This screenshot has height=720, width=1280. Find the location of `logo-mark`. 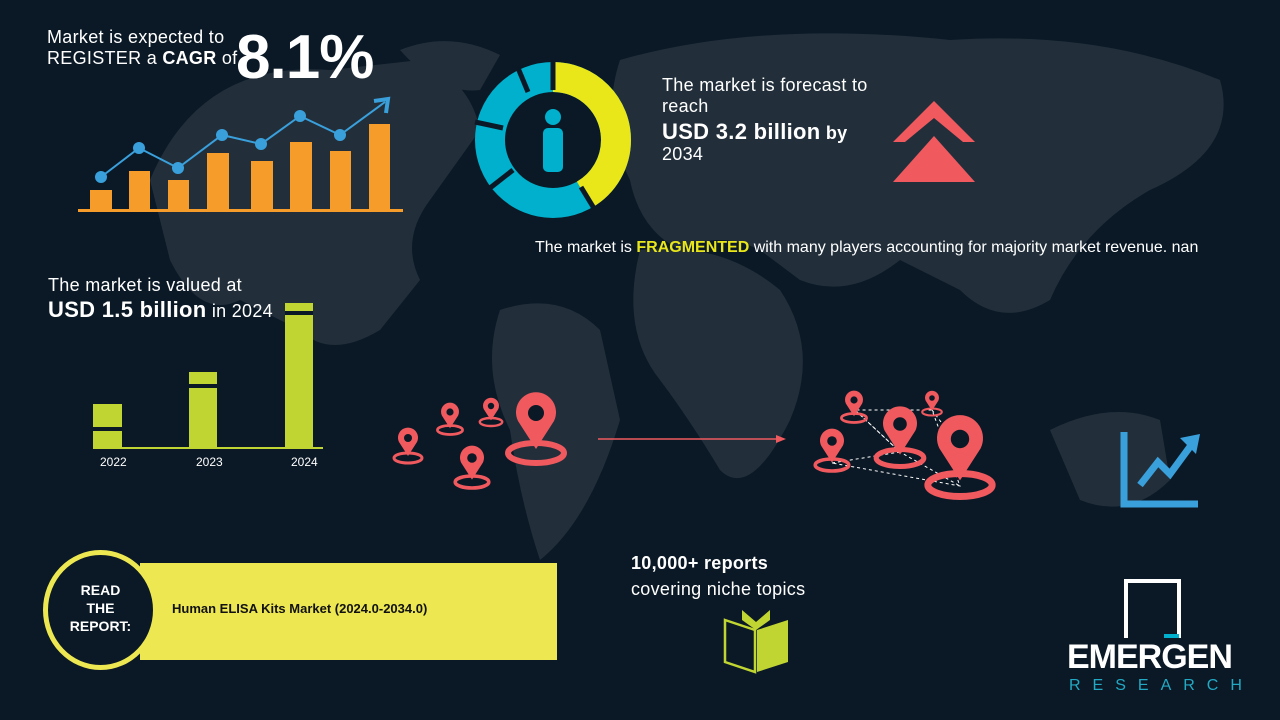

logo-mark is located at coordinates (1152, 608).